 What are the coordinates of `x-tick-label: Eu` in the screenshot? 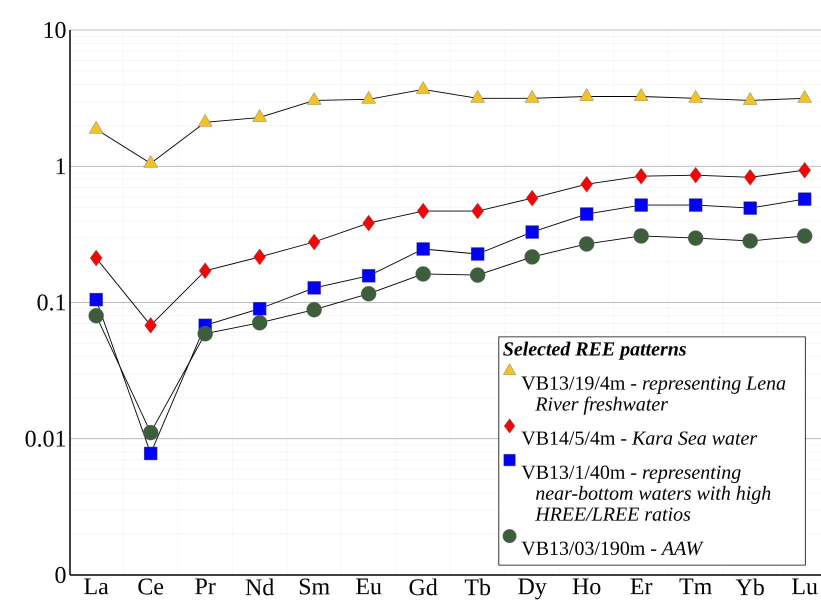 It's located at (369, 586).